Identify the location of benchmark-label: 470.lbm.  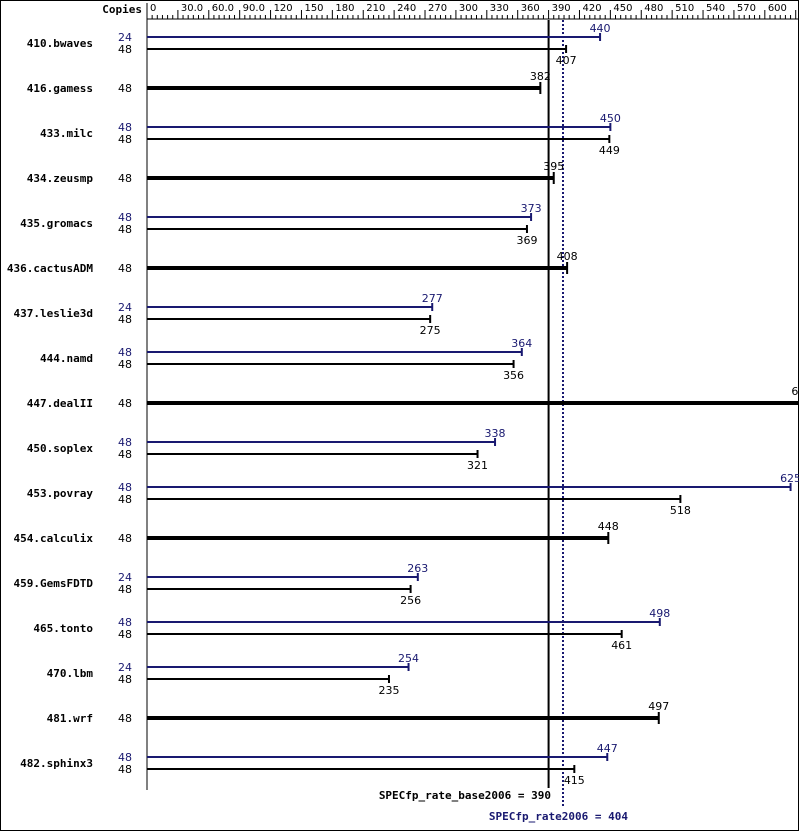
(70, 673).